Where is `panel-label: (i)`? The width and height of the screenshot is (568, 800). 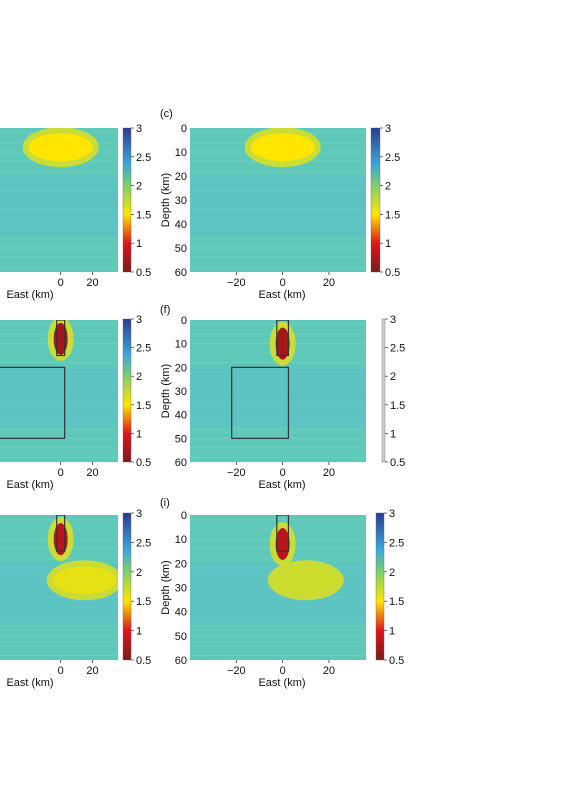 panel-label: (i) is located at coordinates (165, 503).